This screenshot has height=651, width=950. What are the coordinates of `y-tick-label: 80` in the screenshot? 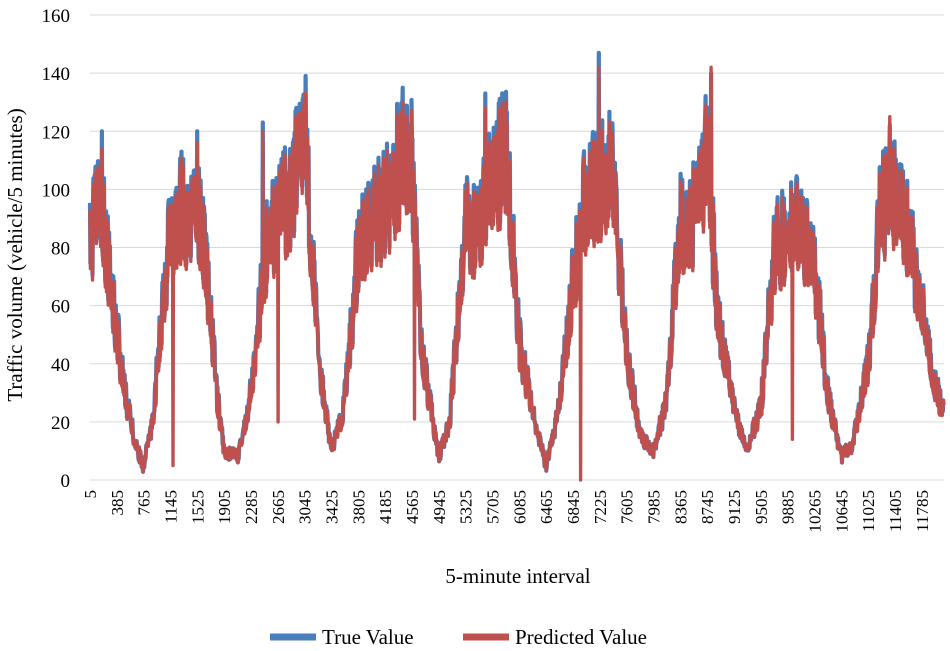 It's located at (60, 249).